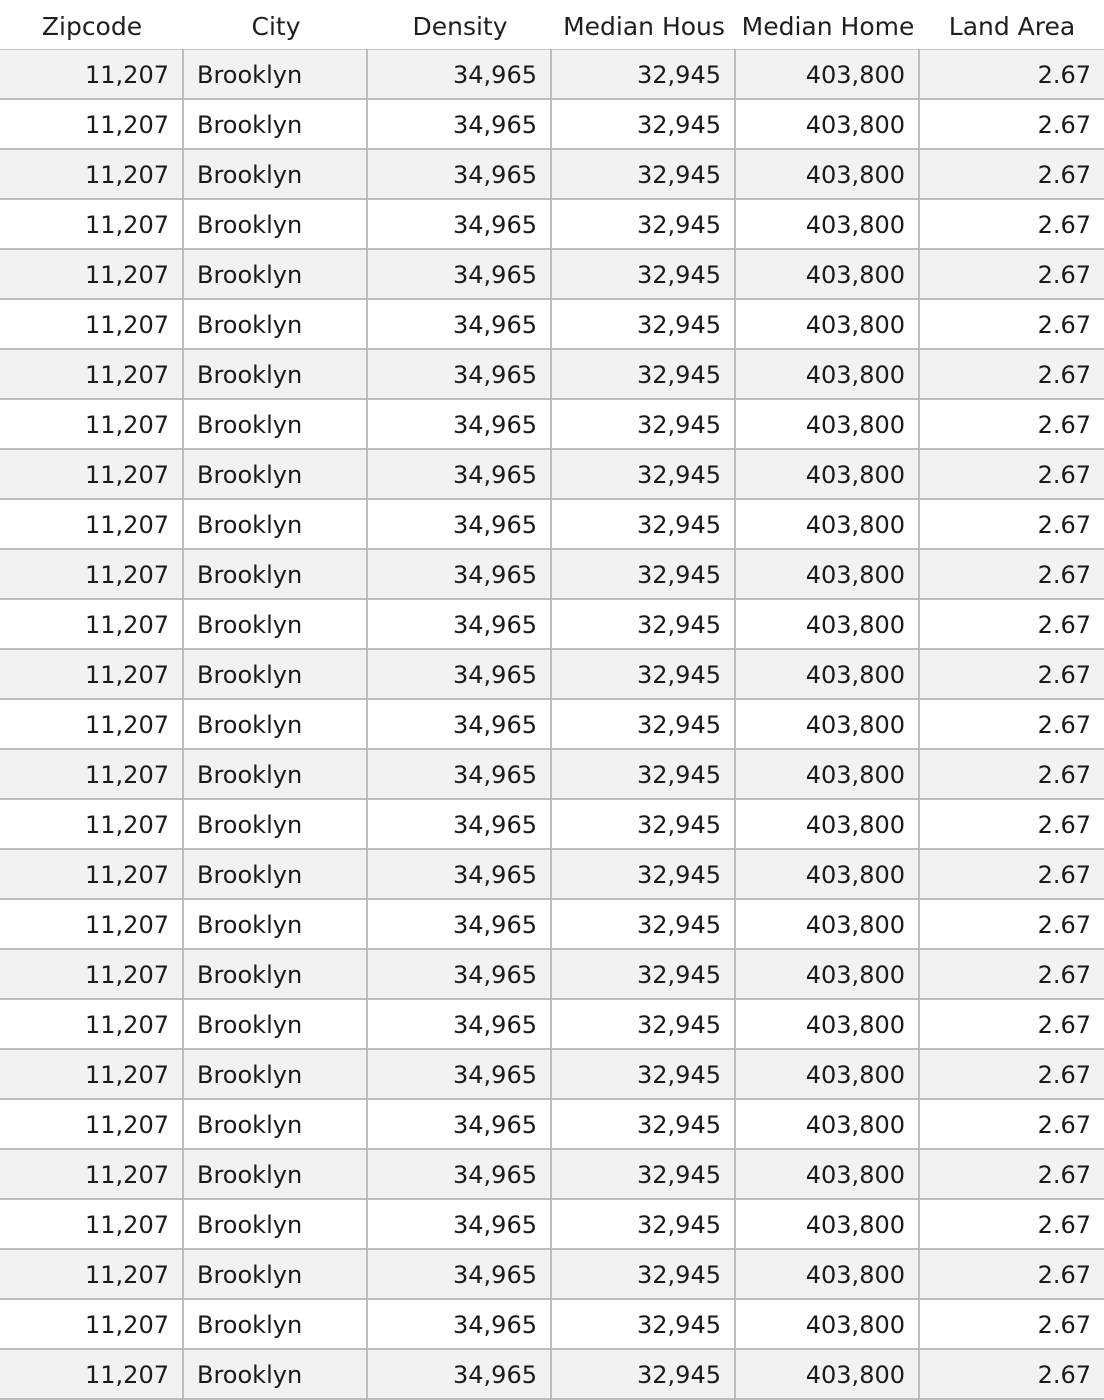 The height and width of the screenshot is (1400, 1104). What do you see at coordinates (1012, 26) in the screenshot?
I see `column-header-land-area: Land Area` at bounding box center [1012, 26].